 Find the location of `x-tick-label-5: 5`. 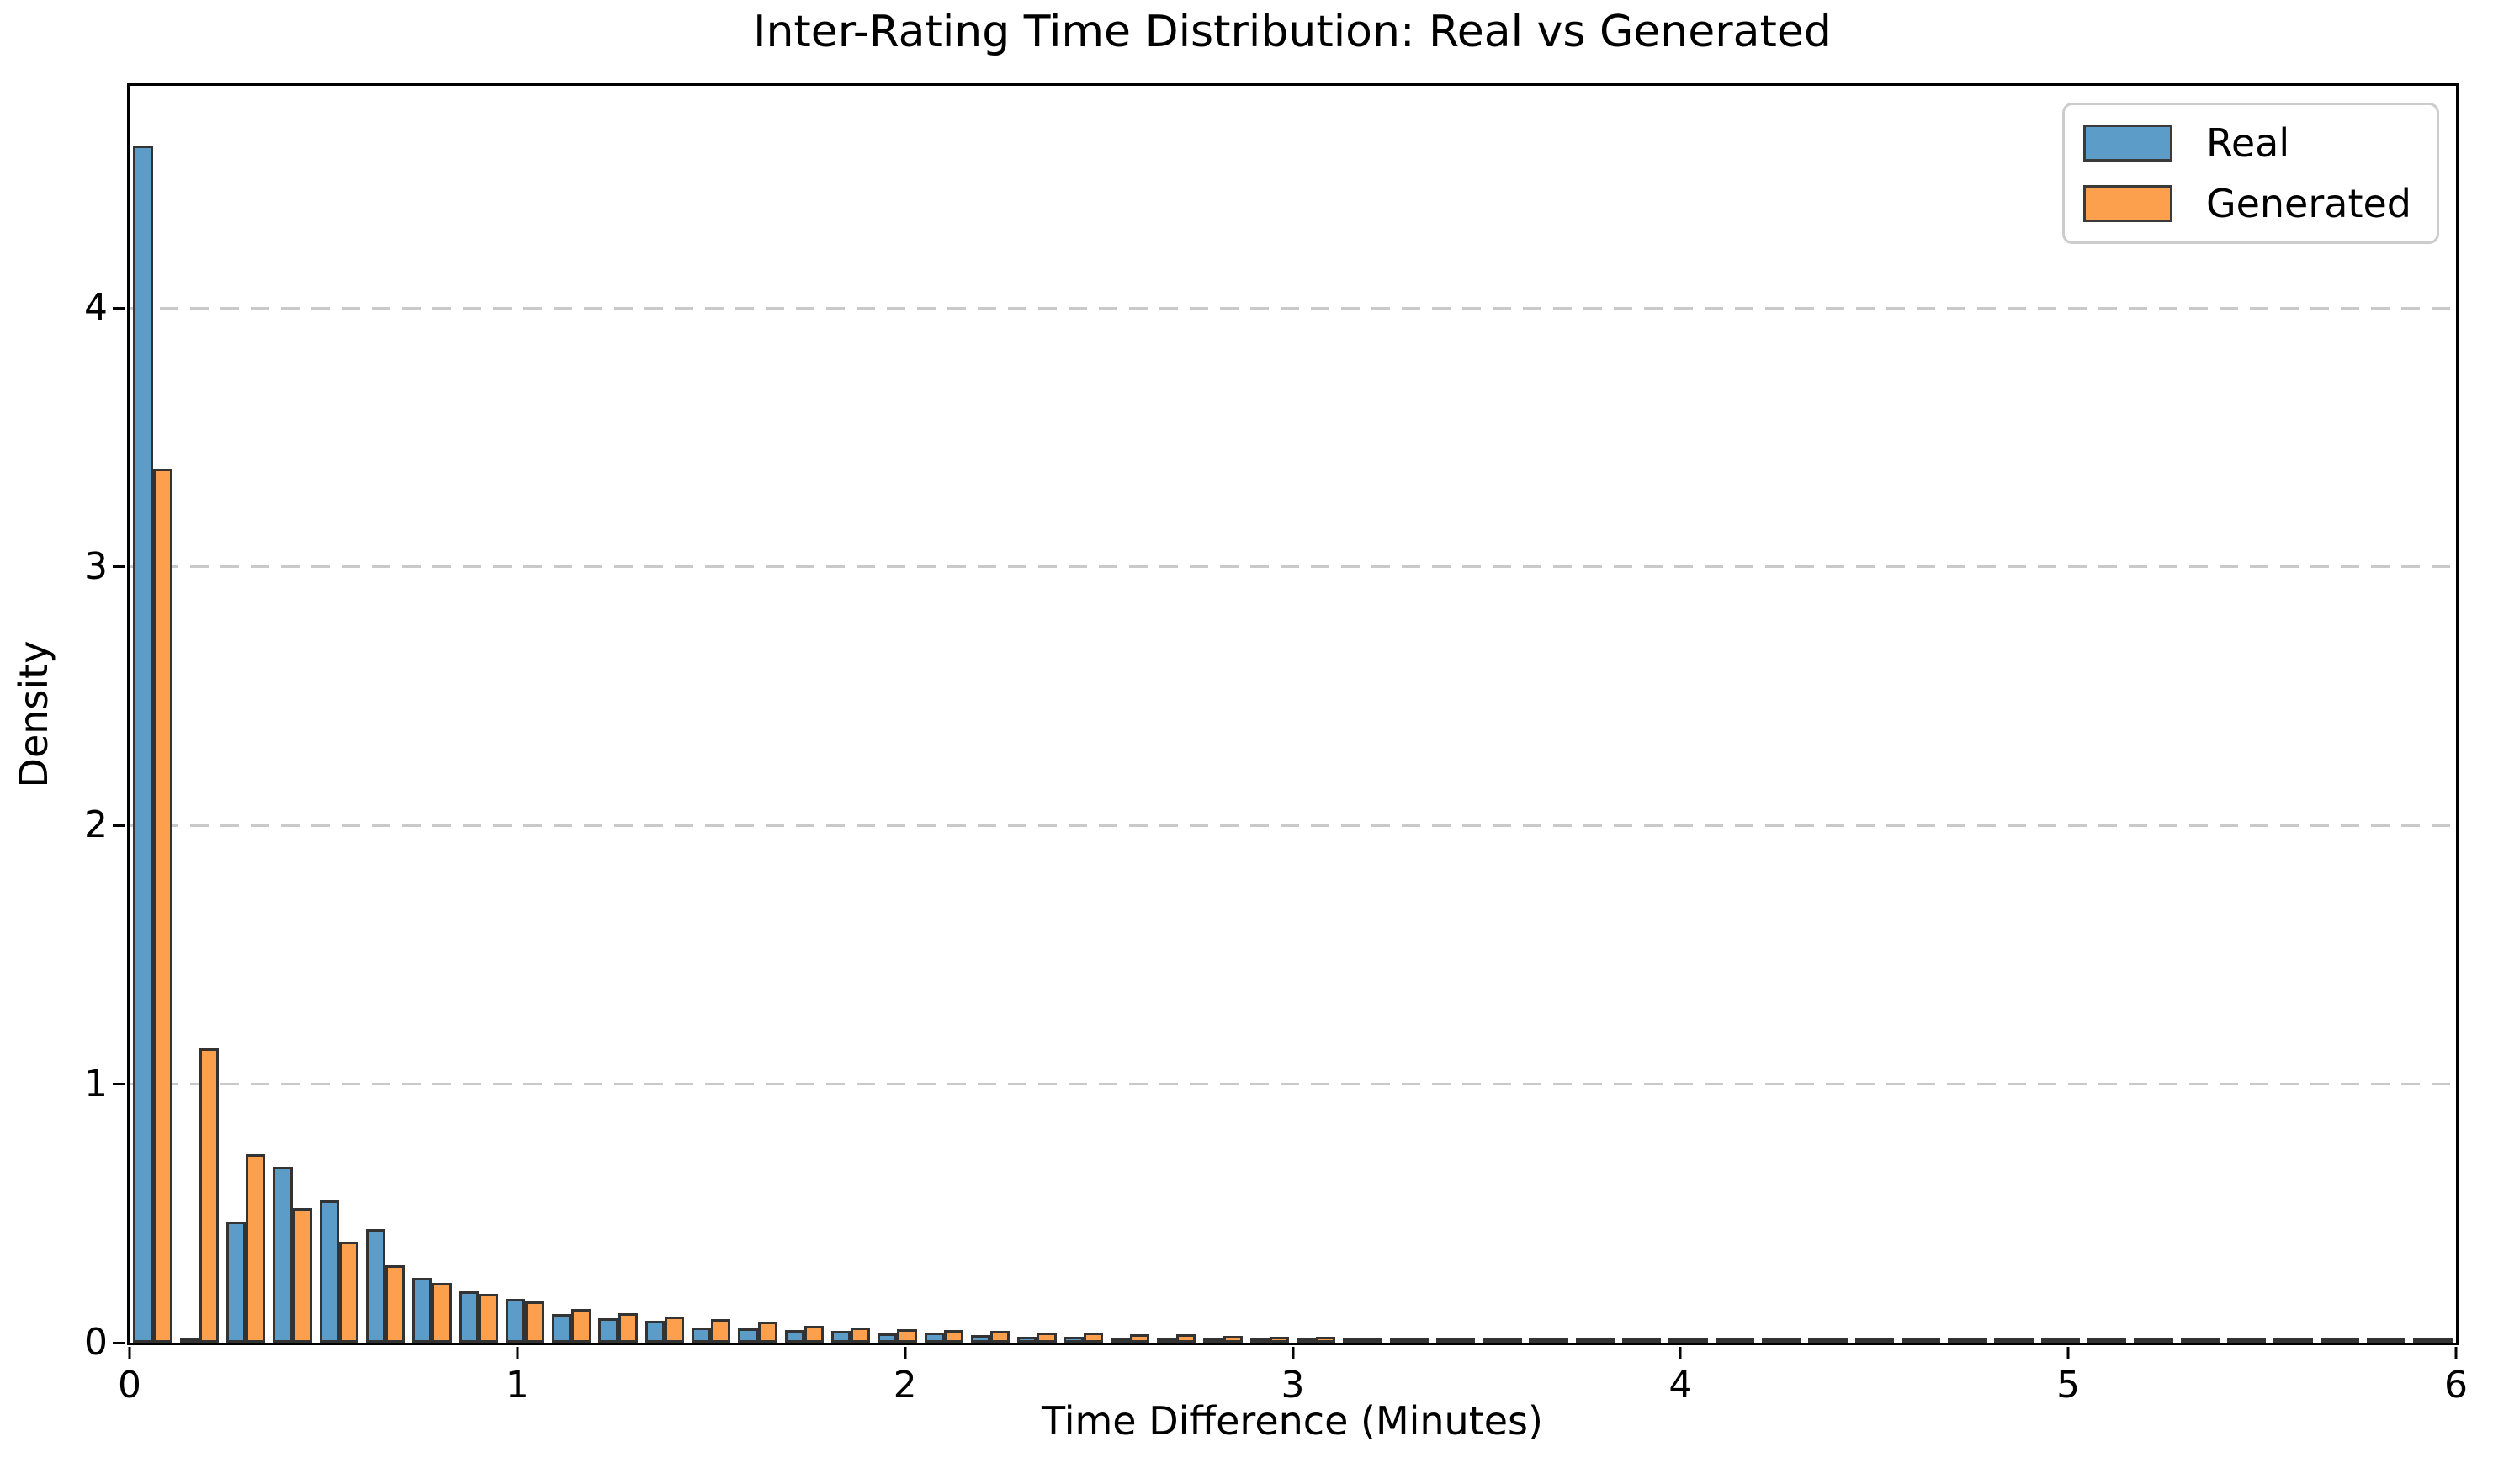

x-tick-label-5: 5 is located at coordinates (2068, 1385).